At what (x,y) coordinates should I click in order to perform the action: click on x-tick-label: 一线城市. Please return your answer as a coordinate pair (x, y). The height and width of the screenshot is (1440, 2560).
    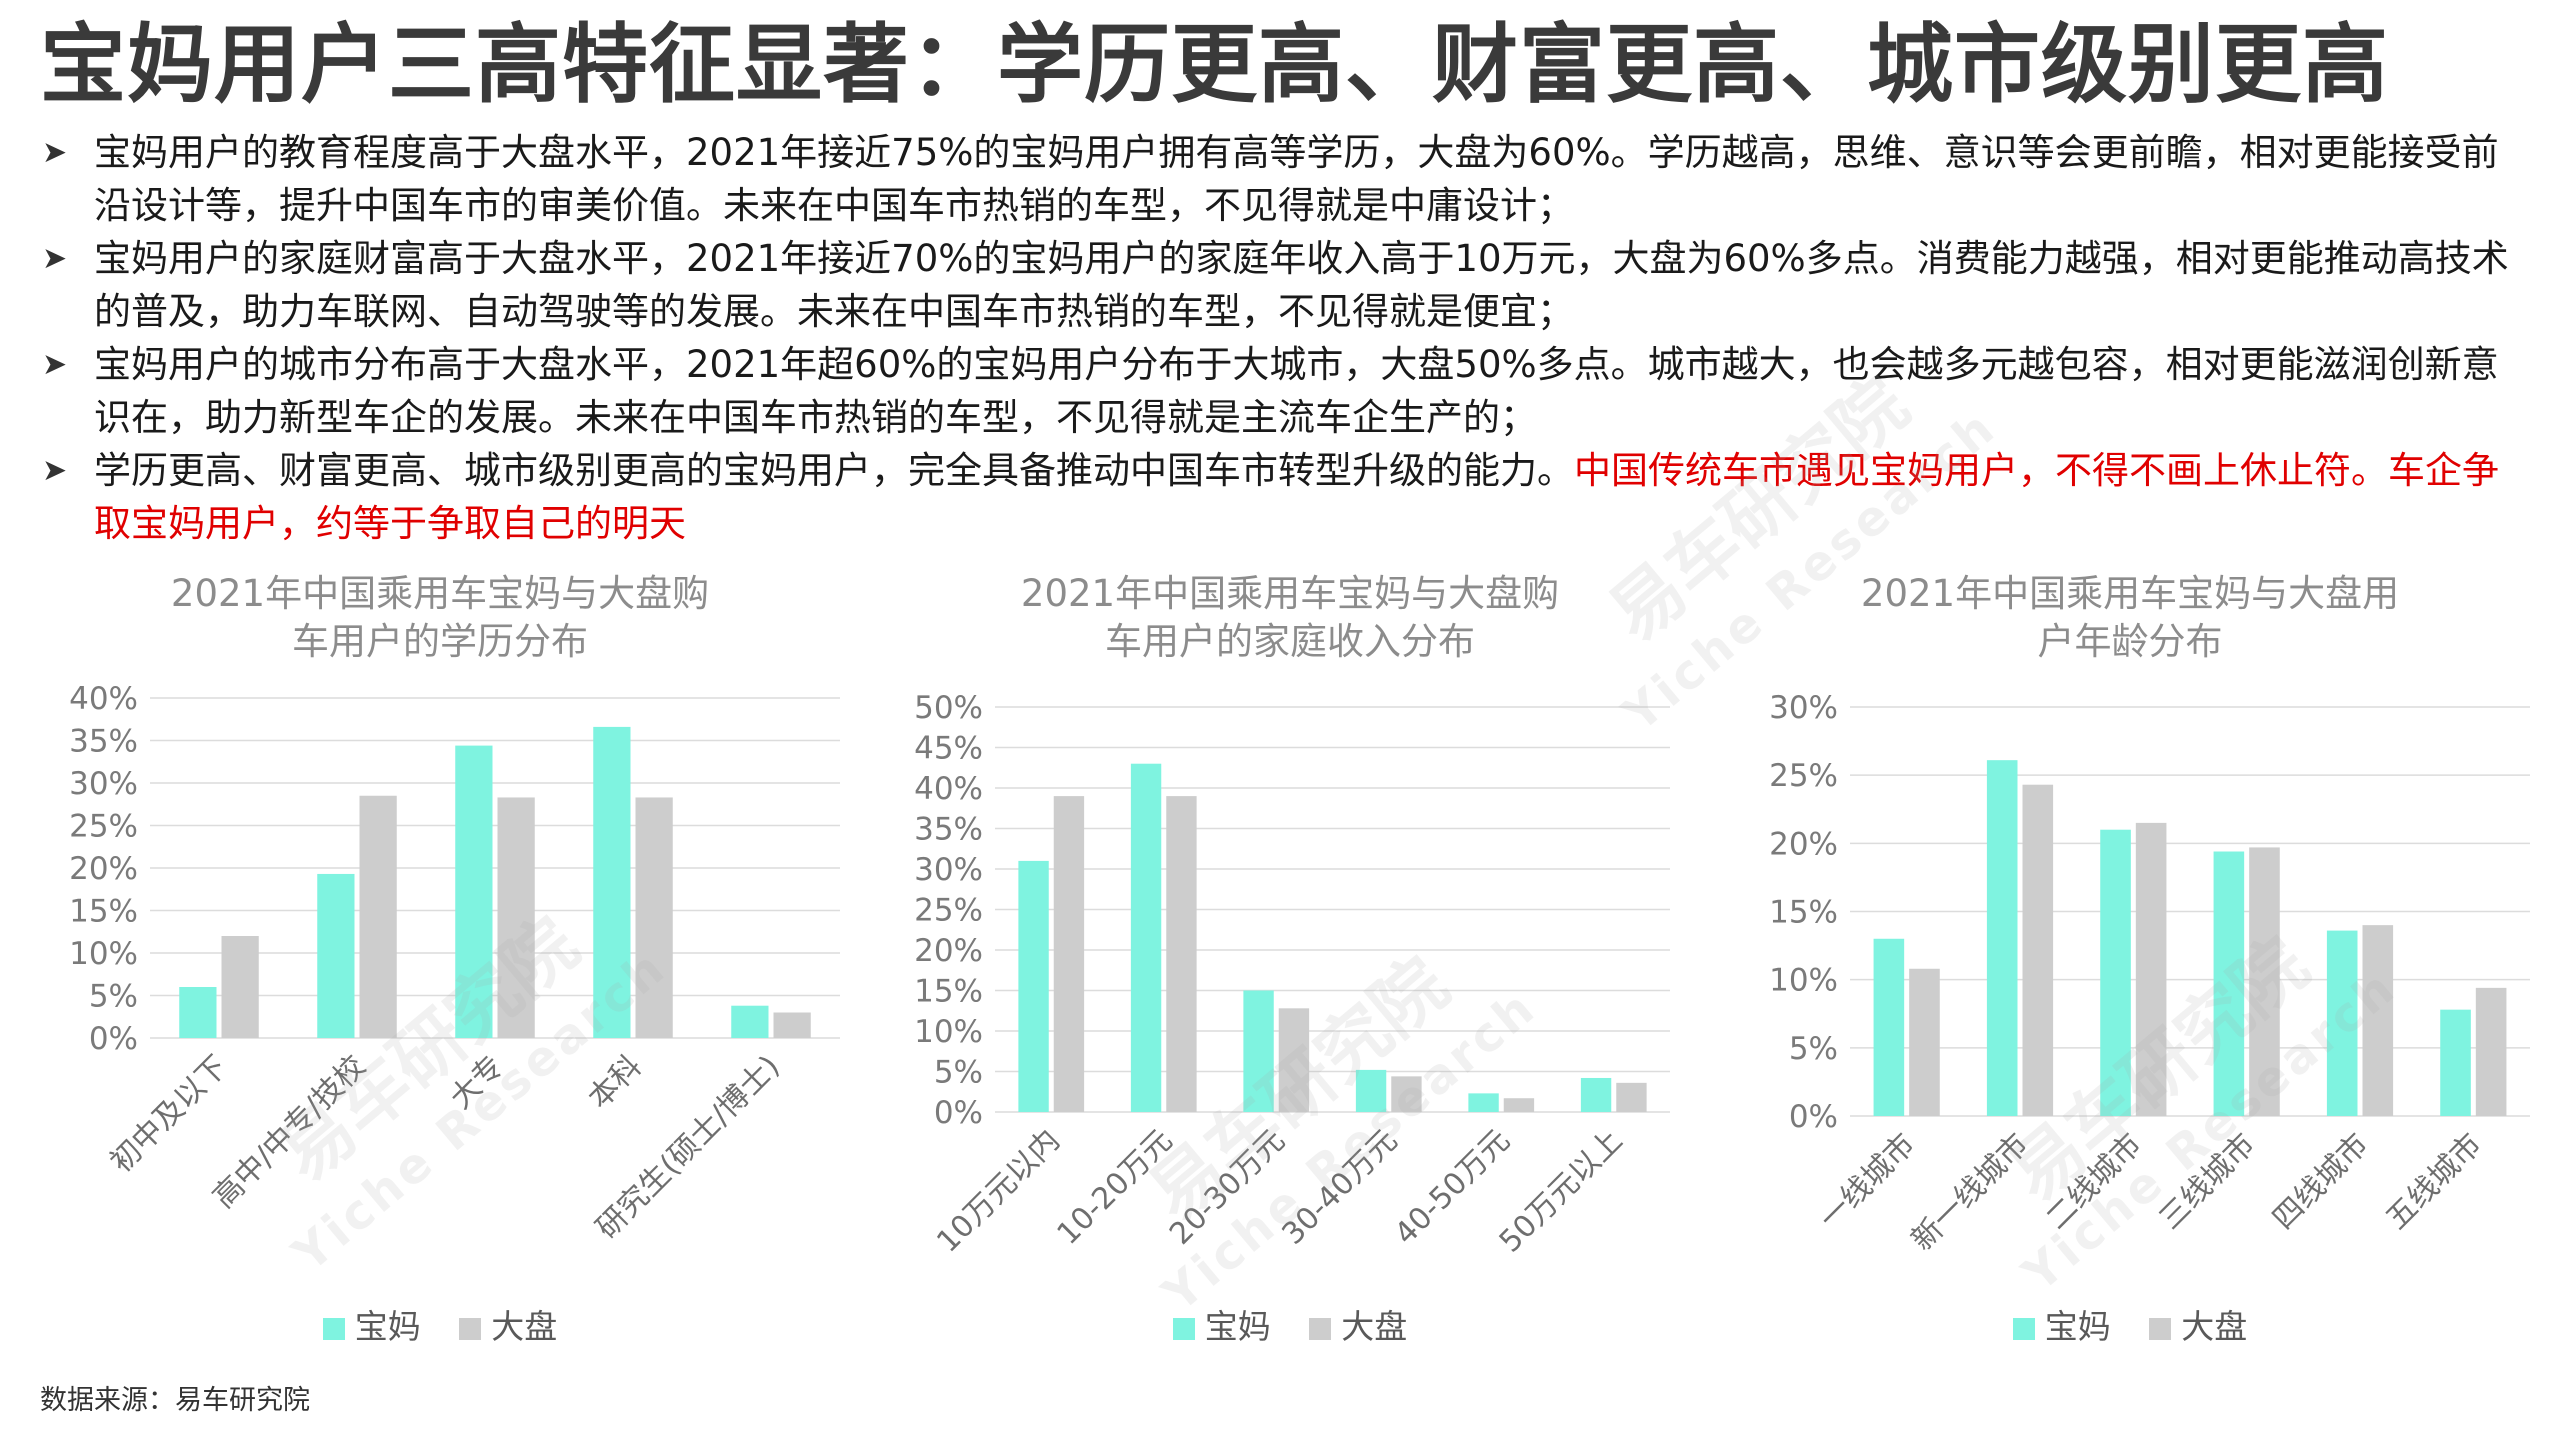
    Looking at the image, I should click on (1868, 1182).